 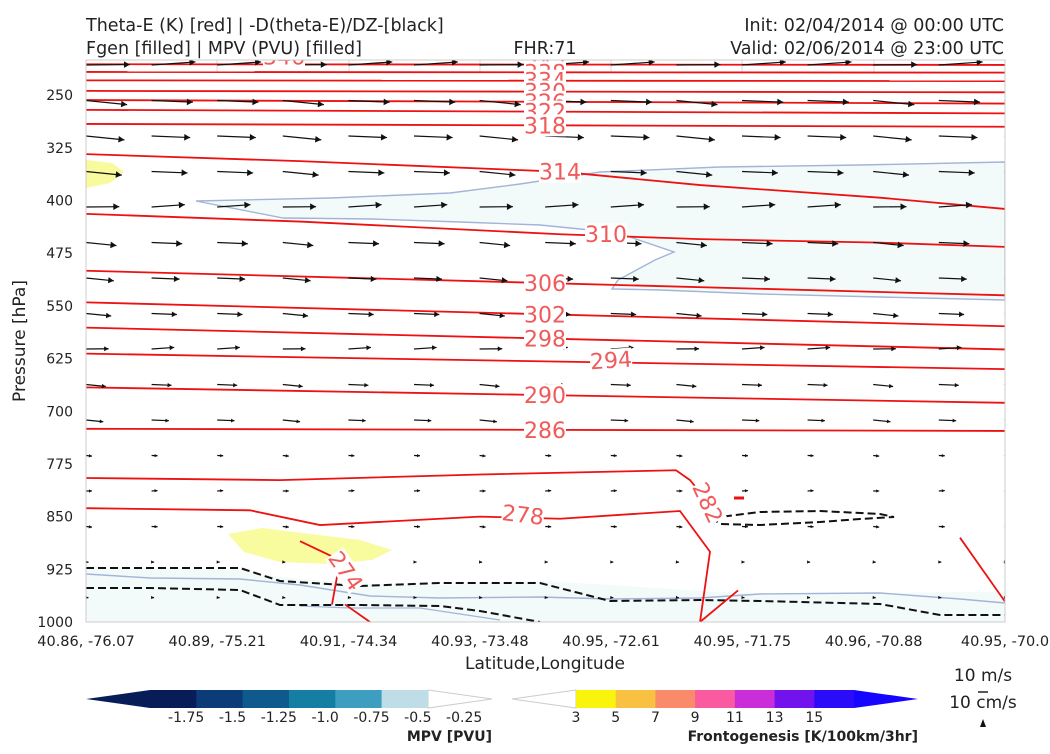 What do you see at coordinates (742, 642) in the screenshot?
I see `x-tick-label: 40.95, -71.75` at bounding box center [742, 642].